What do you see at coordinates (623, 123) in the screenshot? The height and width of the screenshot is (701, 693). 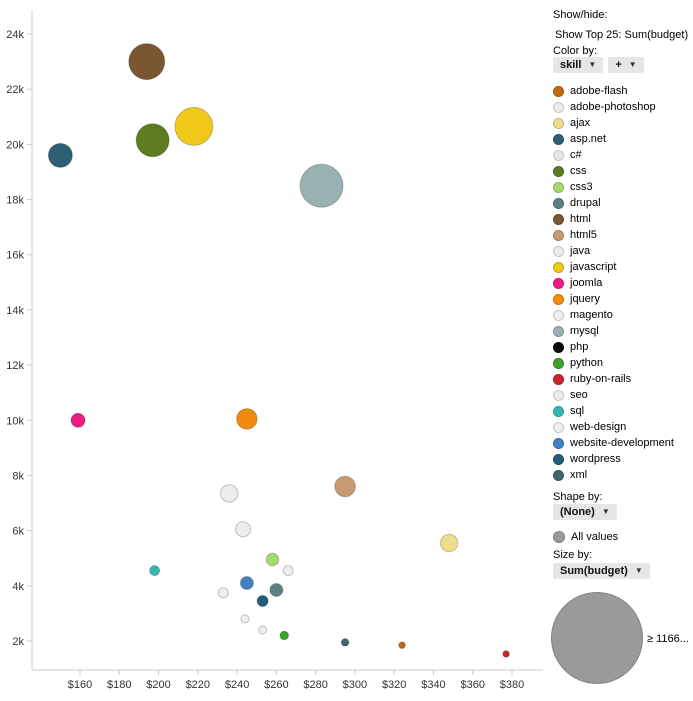 I see `legend-item-ajax: ajax` at bounding box center [623, 123].